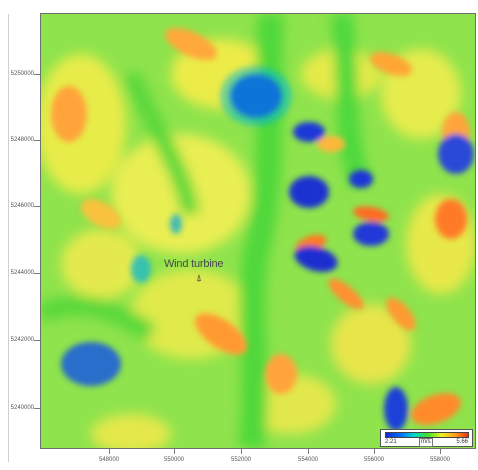  I want to click on wind-turbine-marker-icon: ⍋, so click(199, 278).